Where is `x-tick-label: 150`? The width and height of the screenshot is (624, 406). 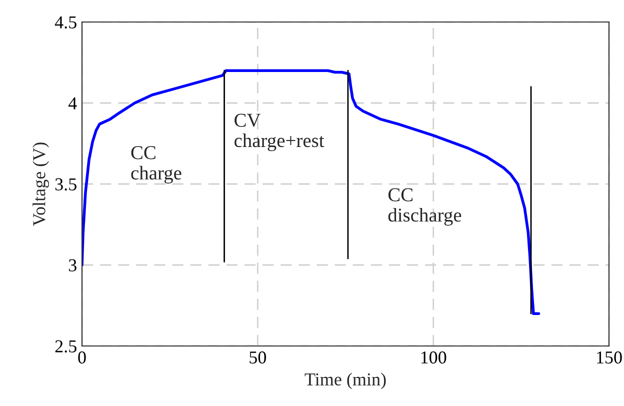
x-tick-label: 150 is located at coordinates (609, 357).